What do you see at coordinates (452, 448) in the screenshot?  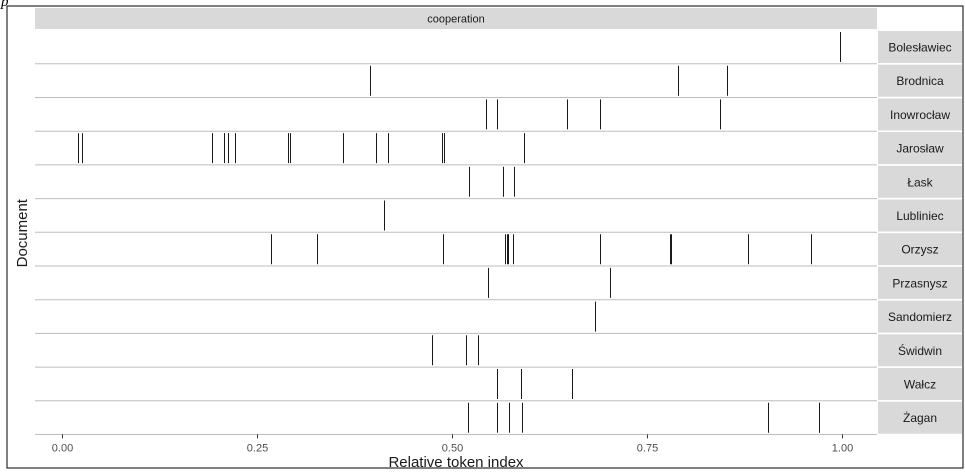 I see `x-tick-label: 0.50` at bounding box center [452, 448].